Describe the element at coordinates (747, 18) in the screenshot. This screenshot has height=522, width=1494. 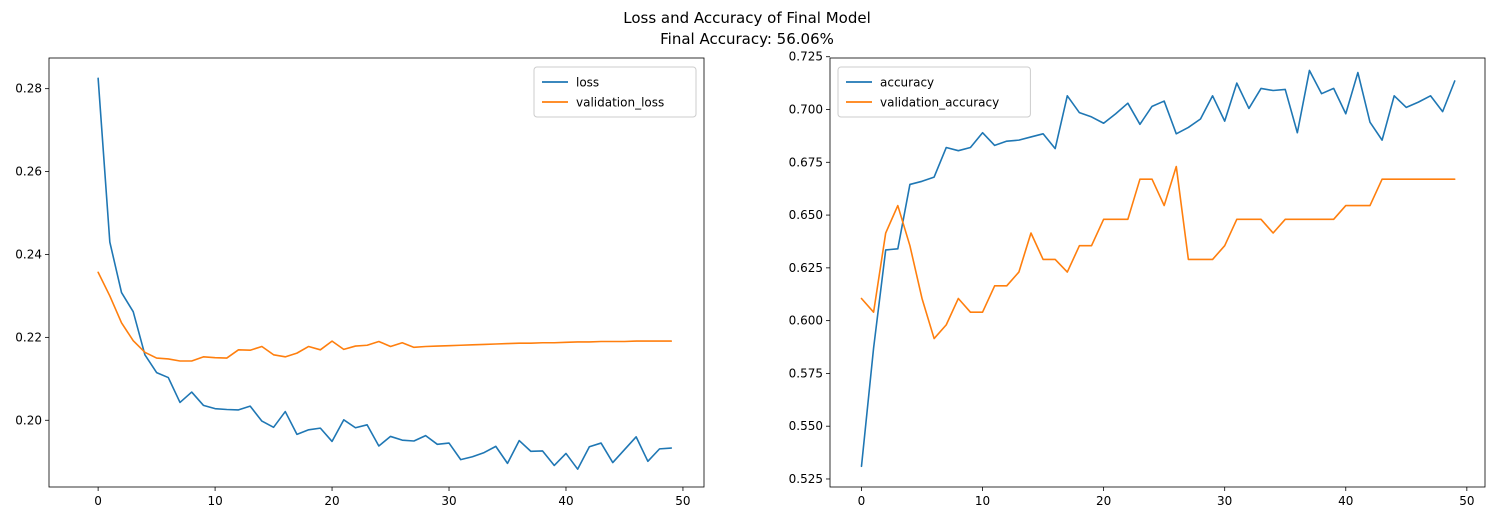
I see `figure-title-line-1: Loss and Accuracy of Final Model` at that location.